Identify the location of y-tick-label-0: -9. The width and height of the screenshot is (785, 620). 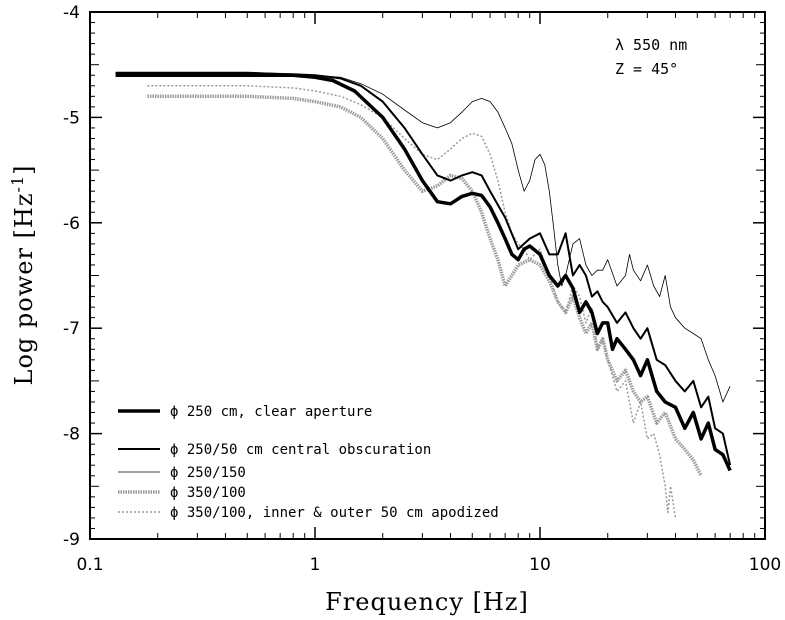
(71, 540).